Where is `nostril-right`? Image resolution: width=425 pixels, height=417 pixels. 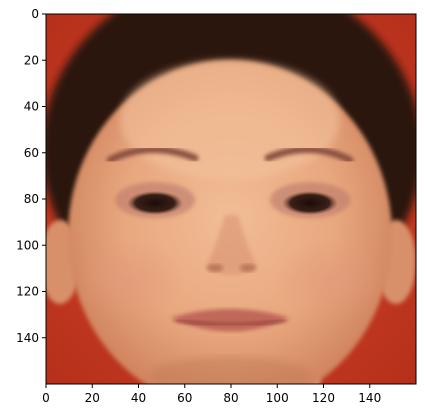
nostril-right is located at coordinates (248, 268).